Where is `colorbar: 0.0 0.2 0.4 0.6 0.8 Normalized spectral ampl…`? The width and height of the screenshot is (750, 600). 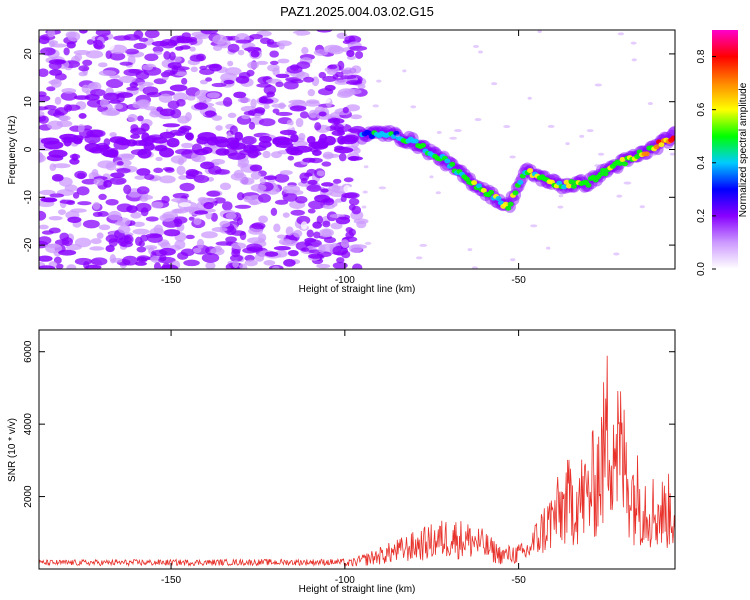
colorbar: 0.0 0.2 0.4 0.6 0.8 Normalized spectral ampl… is located at coordinates (722, 153).